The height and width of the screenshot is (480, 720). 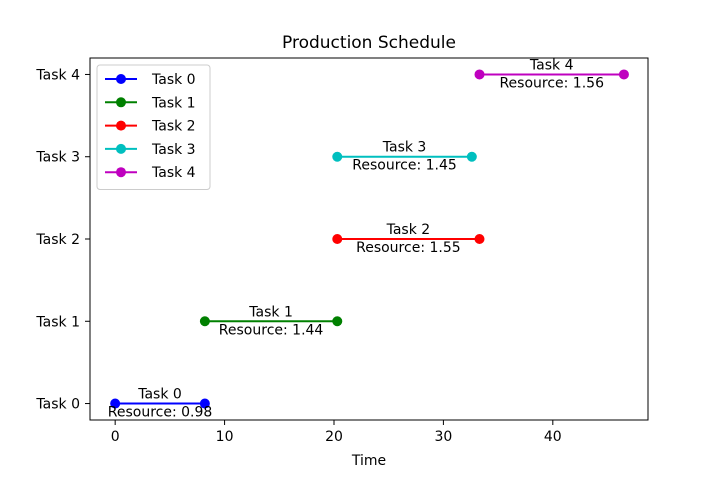 What do you see at coordinates (225, 437) in the screenshot?
I see `x-tick-label: 10` at bounding box center [225, 437].